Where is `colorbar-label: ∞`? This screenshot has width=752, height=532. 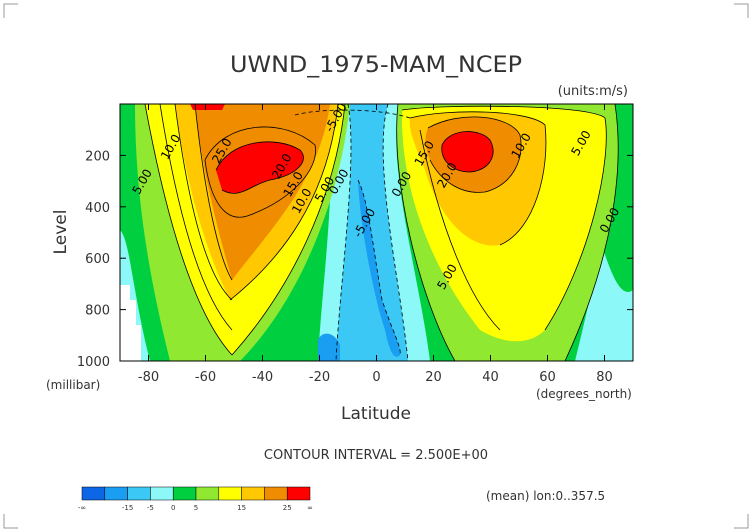
colorbar-label: ∞ is located at coordinates (310, 508).